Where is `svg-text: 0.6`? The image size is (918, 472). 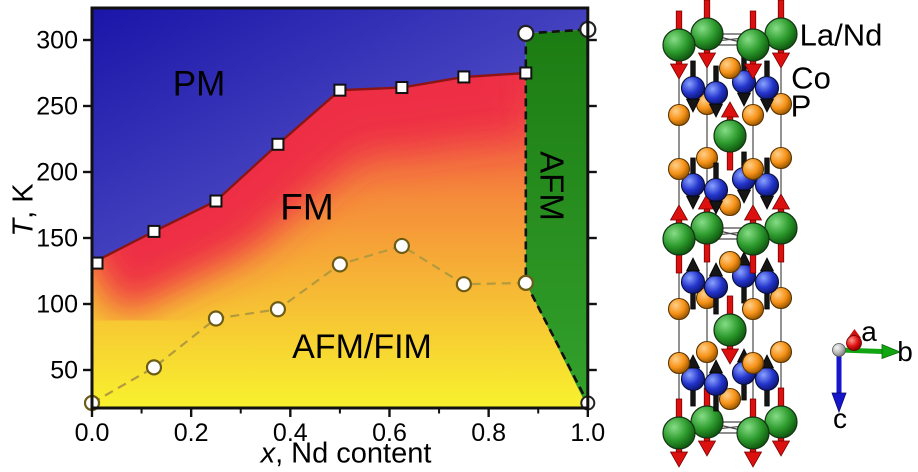 svg-text: 0.6 is located at coordinates (389, 433).